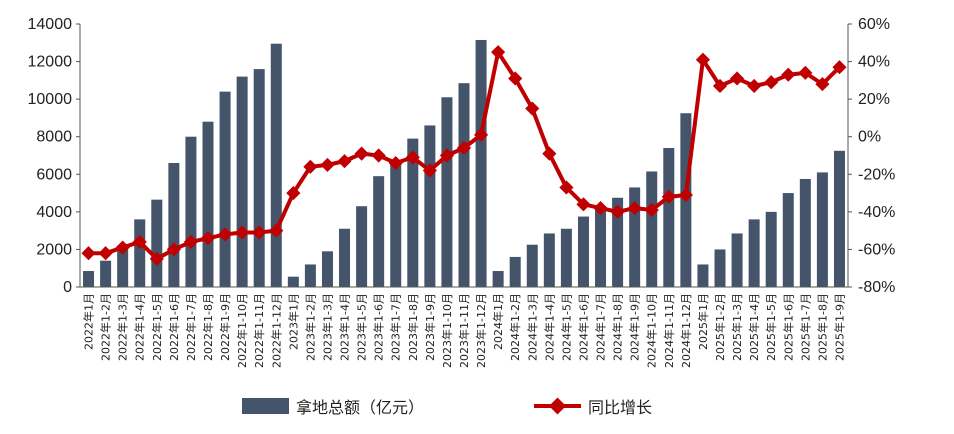  What do you see at coordinates (464, 330) in the screenshot?
I see `x-tick-label: 2023年1-11月` at bounding box center [464, 330].